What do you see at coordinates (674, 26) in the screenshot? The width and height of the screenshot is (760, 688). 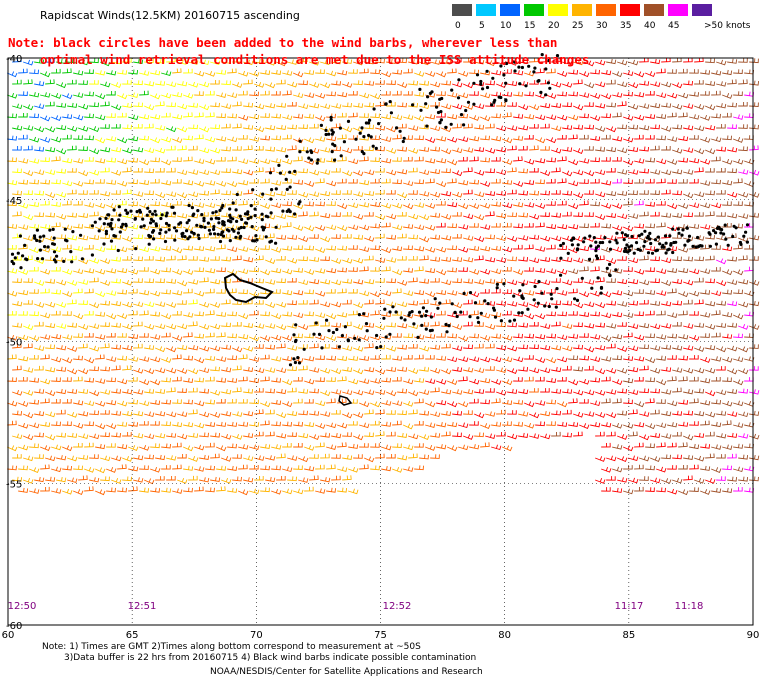 I see `legend-label: 45` at bounding box center [674, 26].